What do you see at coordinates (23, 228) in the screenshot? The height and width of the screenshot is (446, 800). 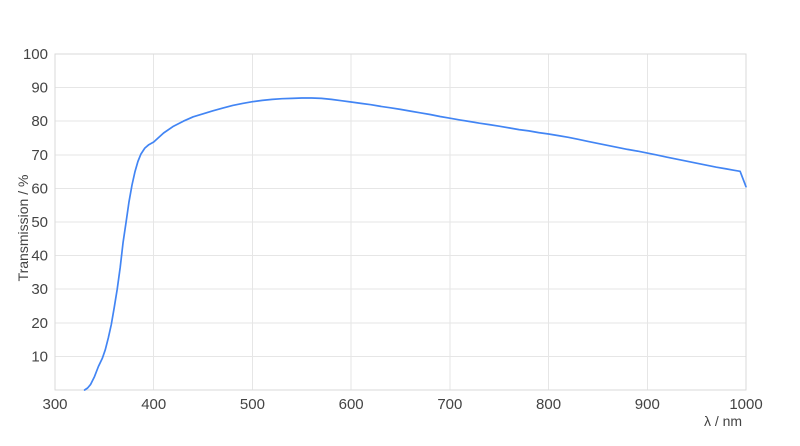 I see `y-axis-title: Transmission / %` at bounding box center [23, 228].